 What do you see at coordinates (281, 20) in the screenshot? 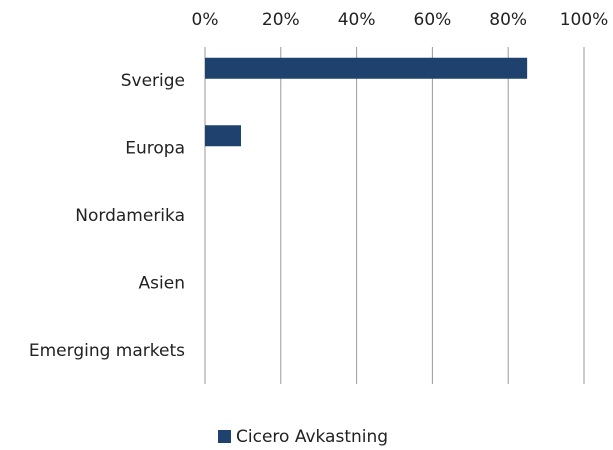
I see `x-tick-label: 20%` at bounding box center [281, 20].